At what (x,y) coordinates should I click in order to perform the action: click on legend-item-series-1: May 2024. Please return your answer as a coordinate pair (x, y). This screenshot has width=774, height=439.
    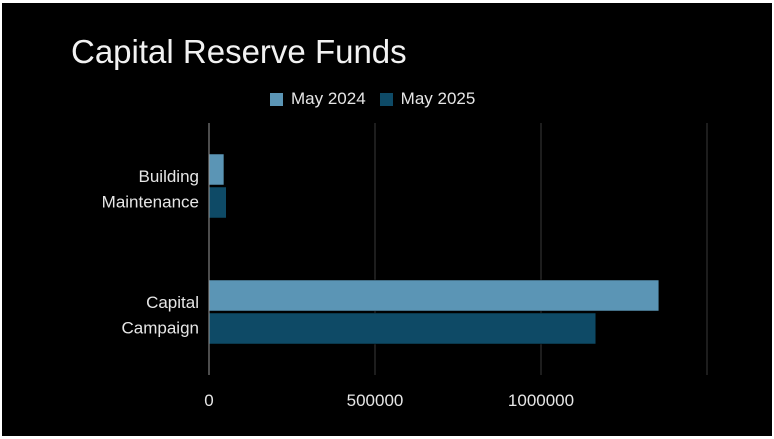
    Looking at the image, I should click on (318, 99).